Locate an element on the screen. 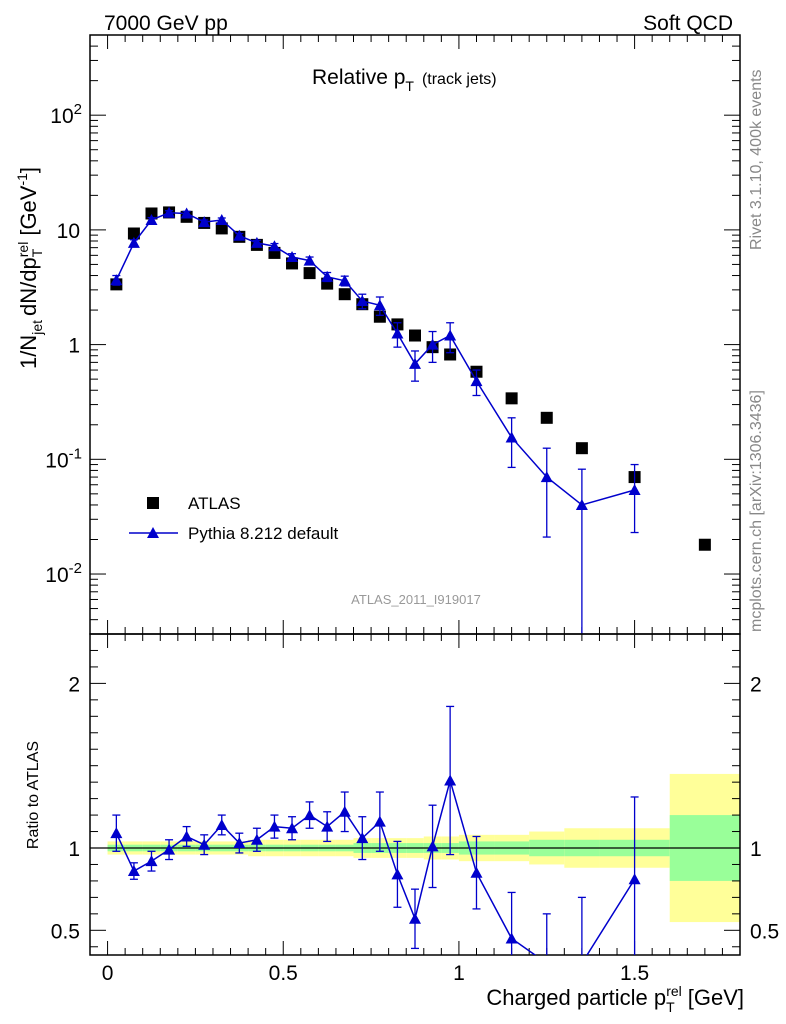  x-label-sup: rel is located at coordinates (674, 991).